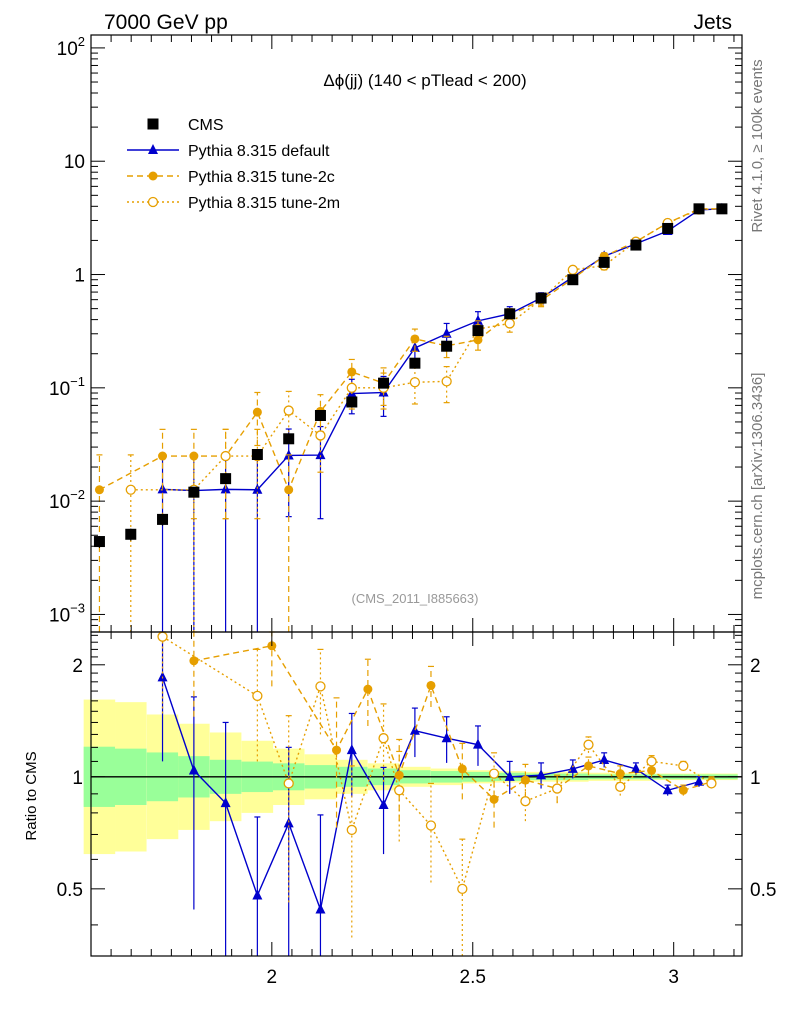 The image size is (786, 1024). What do you see at coordinates (473, 977) in the screenshot?
I see `x-tick-label: 2.5` at bounding box center [473, 977].